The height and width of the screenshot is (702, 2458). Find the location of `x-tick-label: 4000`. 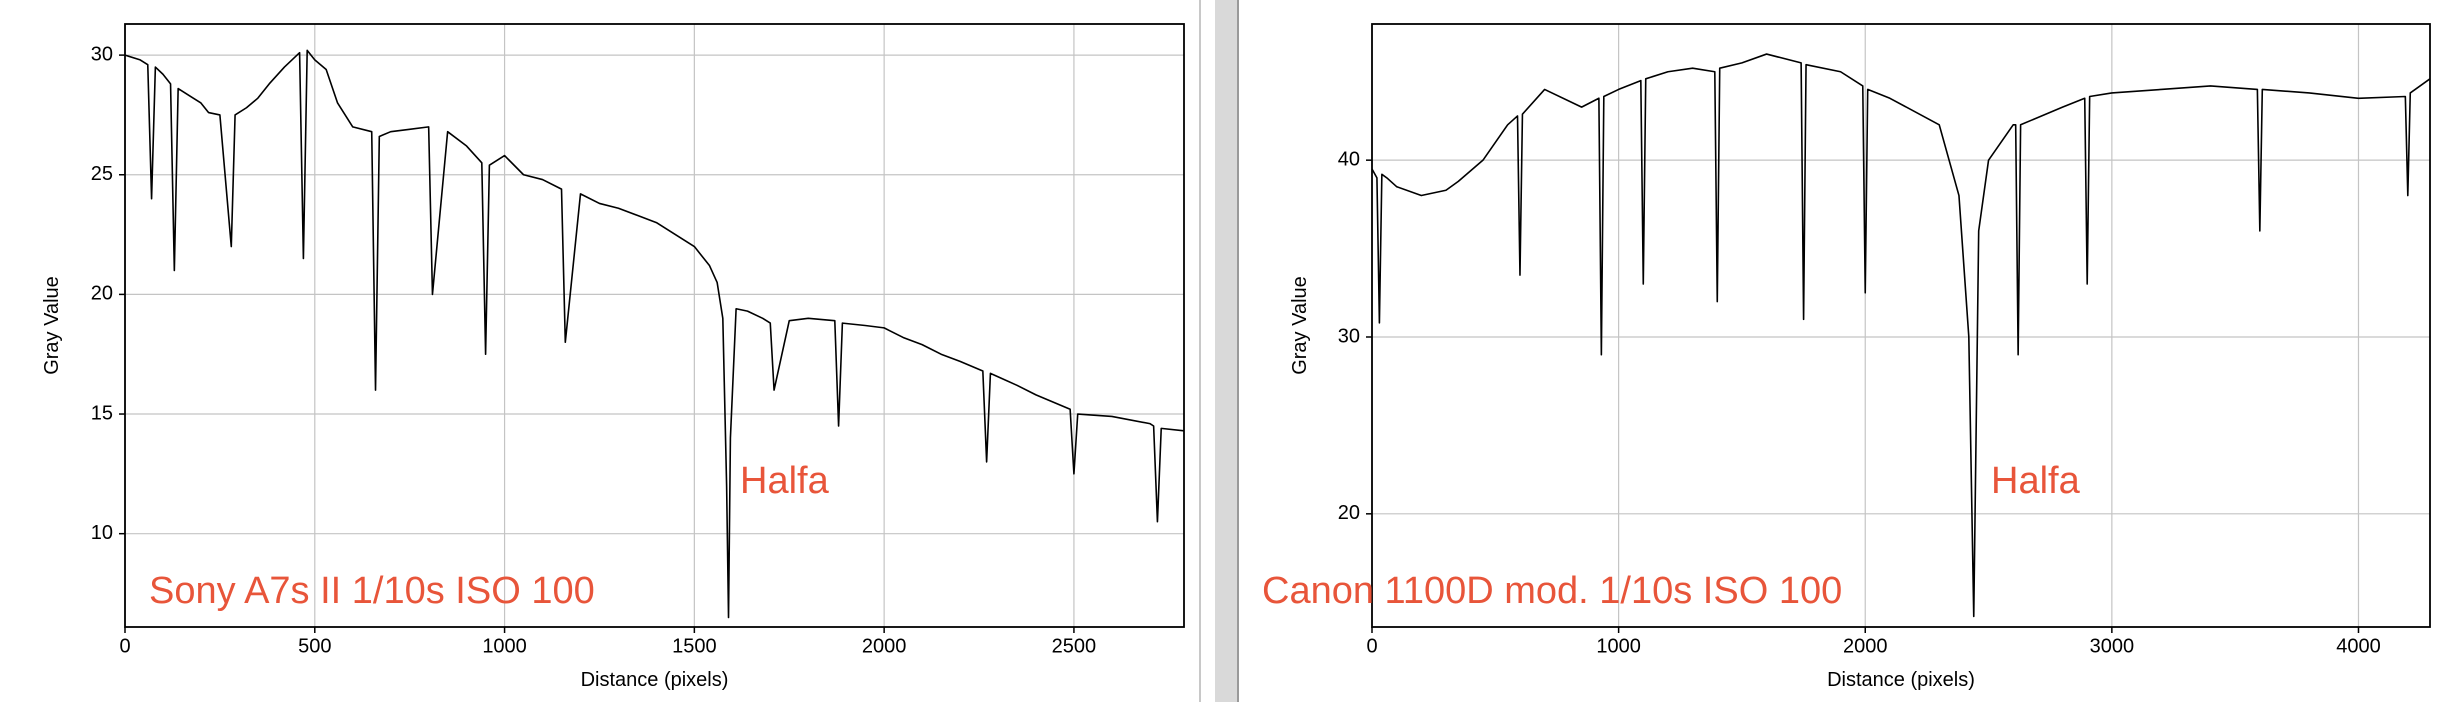

x-tick-label: 4000 is located at coordinates (2358, 646).